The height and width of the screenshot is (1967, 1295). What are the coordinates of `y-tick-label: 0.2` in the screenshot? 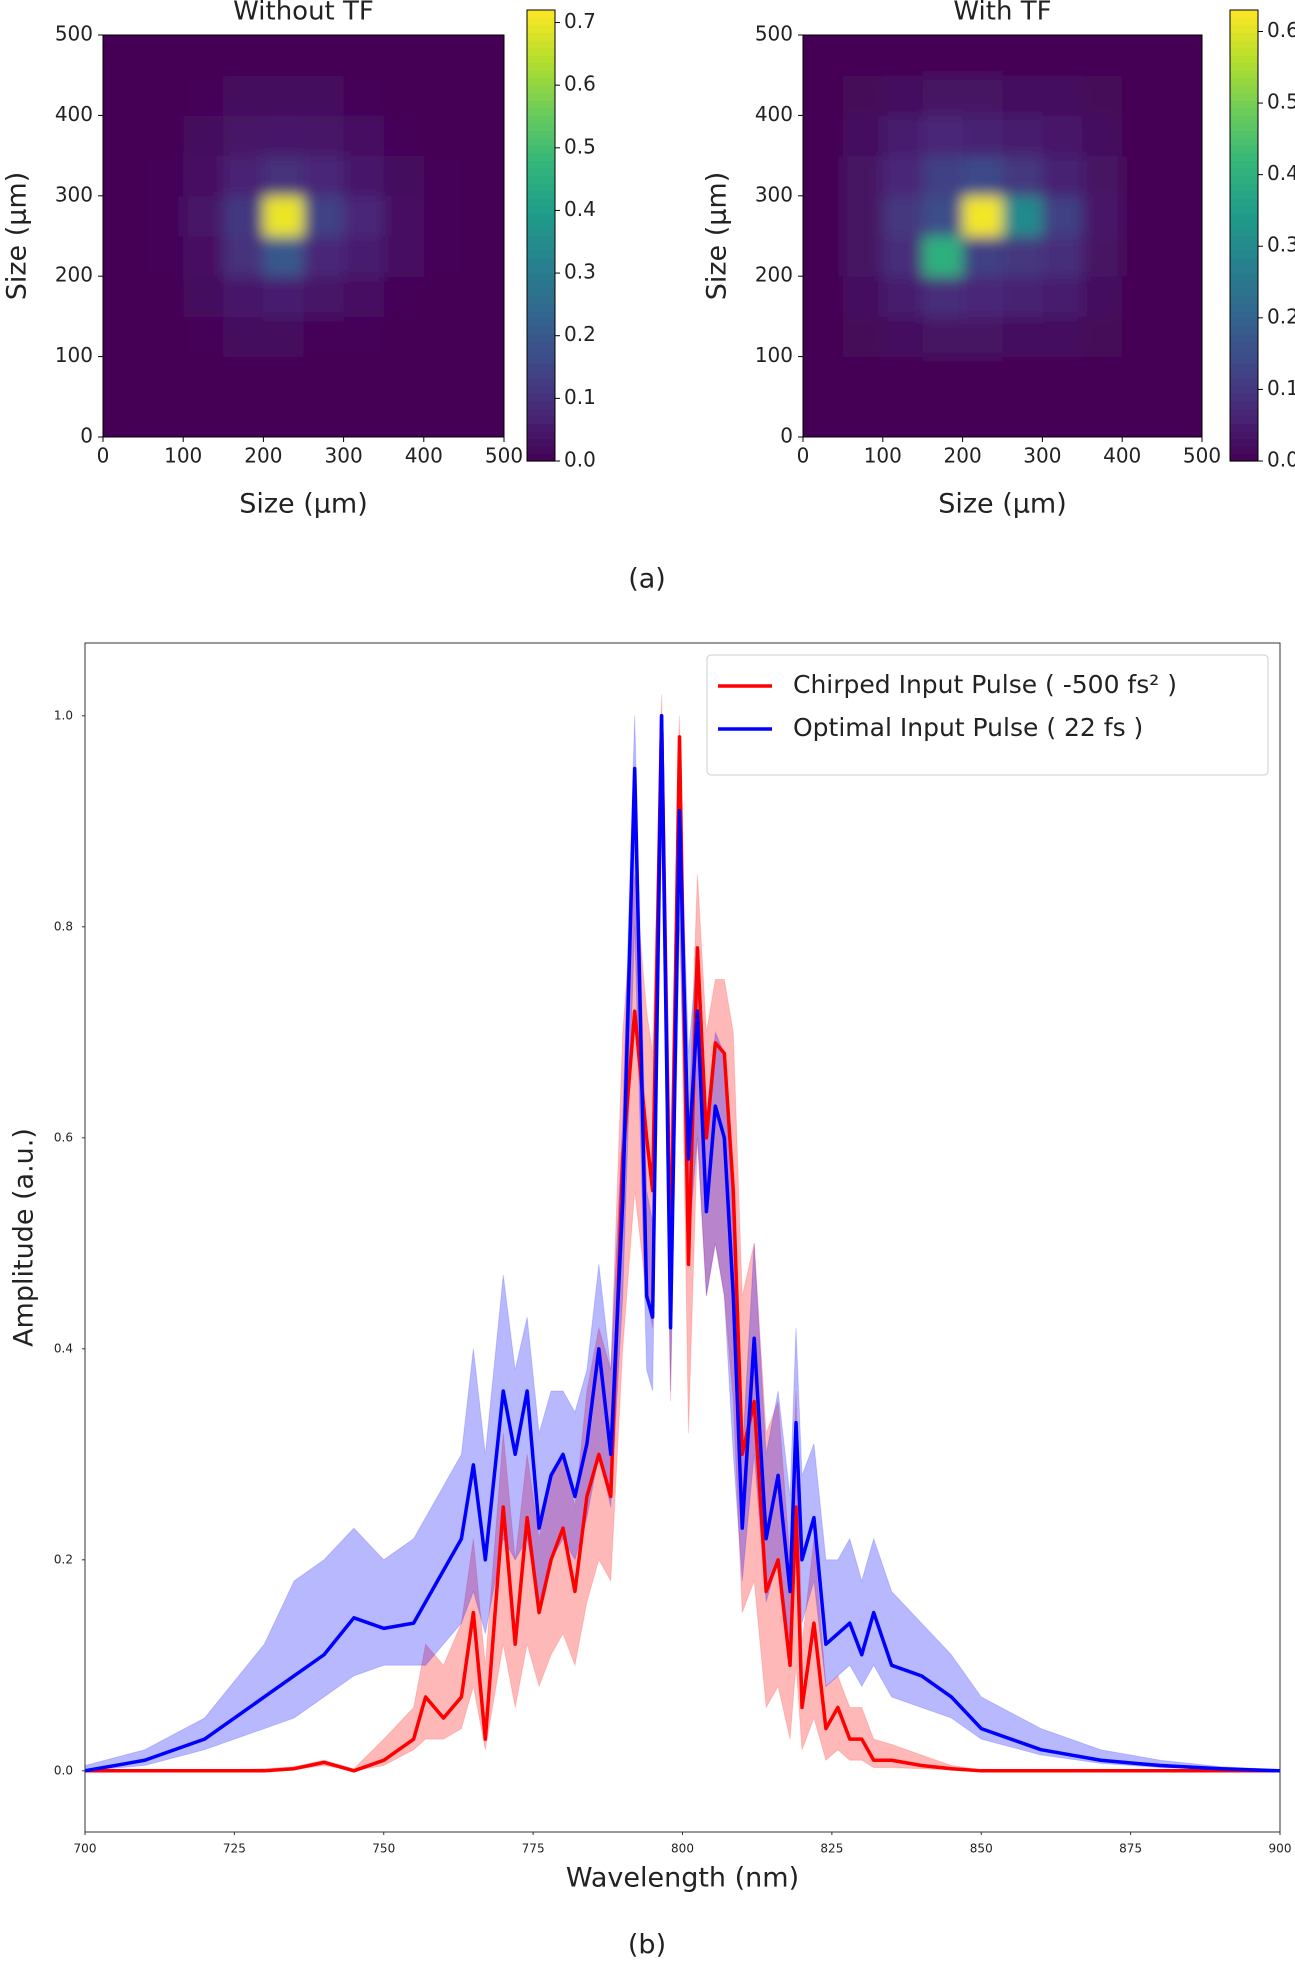 It's located at (63, 1559).